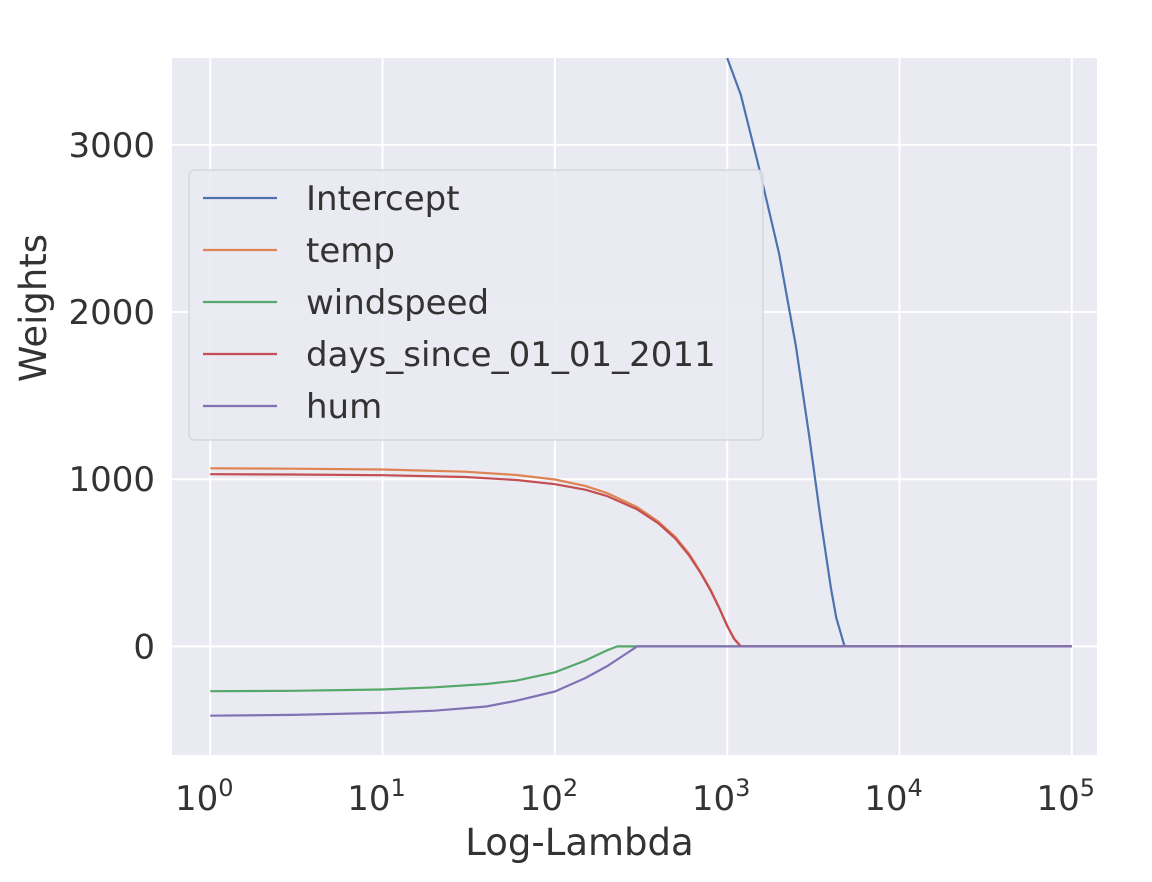 The height and width of the screenshot is (882, 1152). I want to click on x-tick-label: 10⁴, so click(893, 796).